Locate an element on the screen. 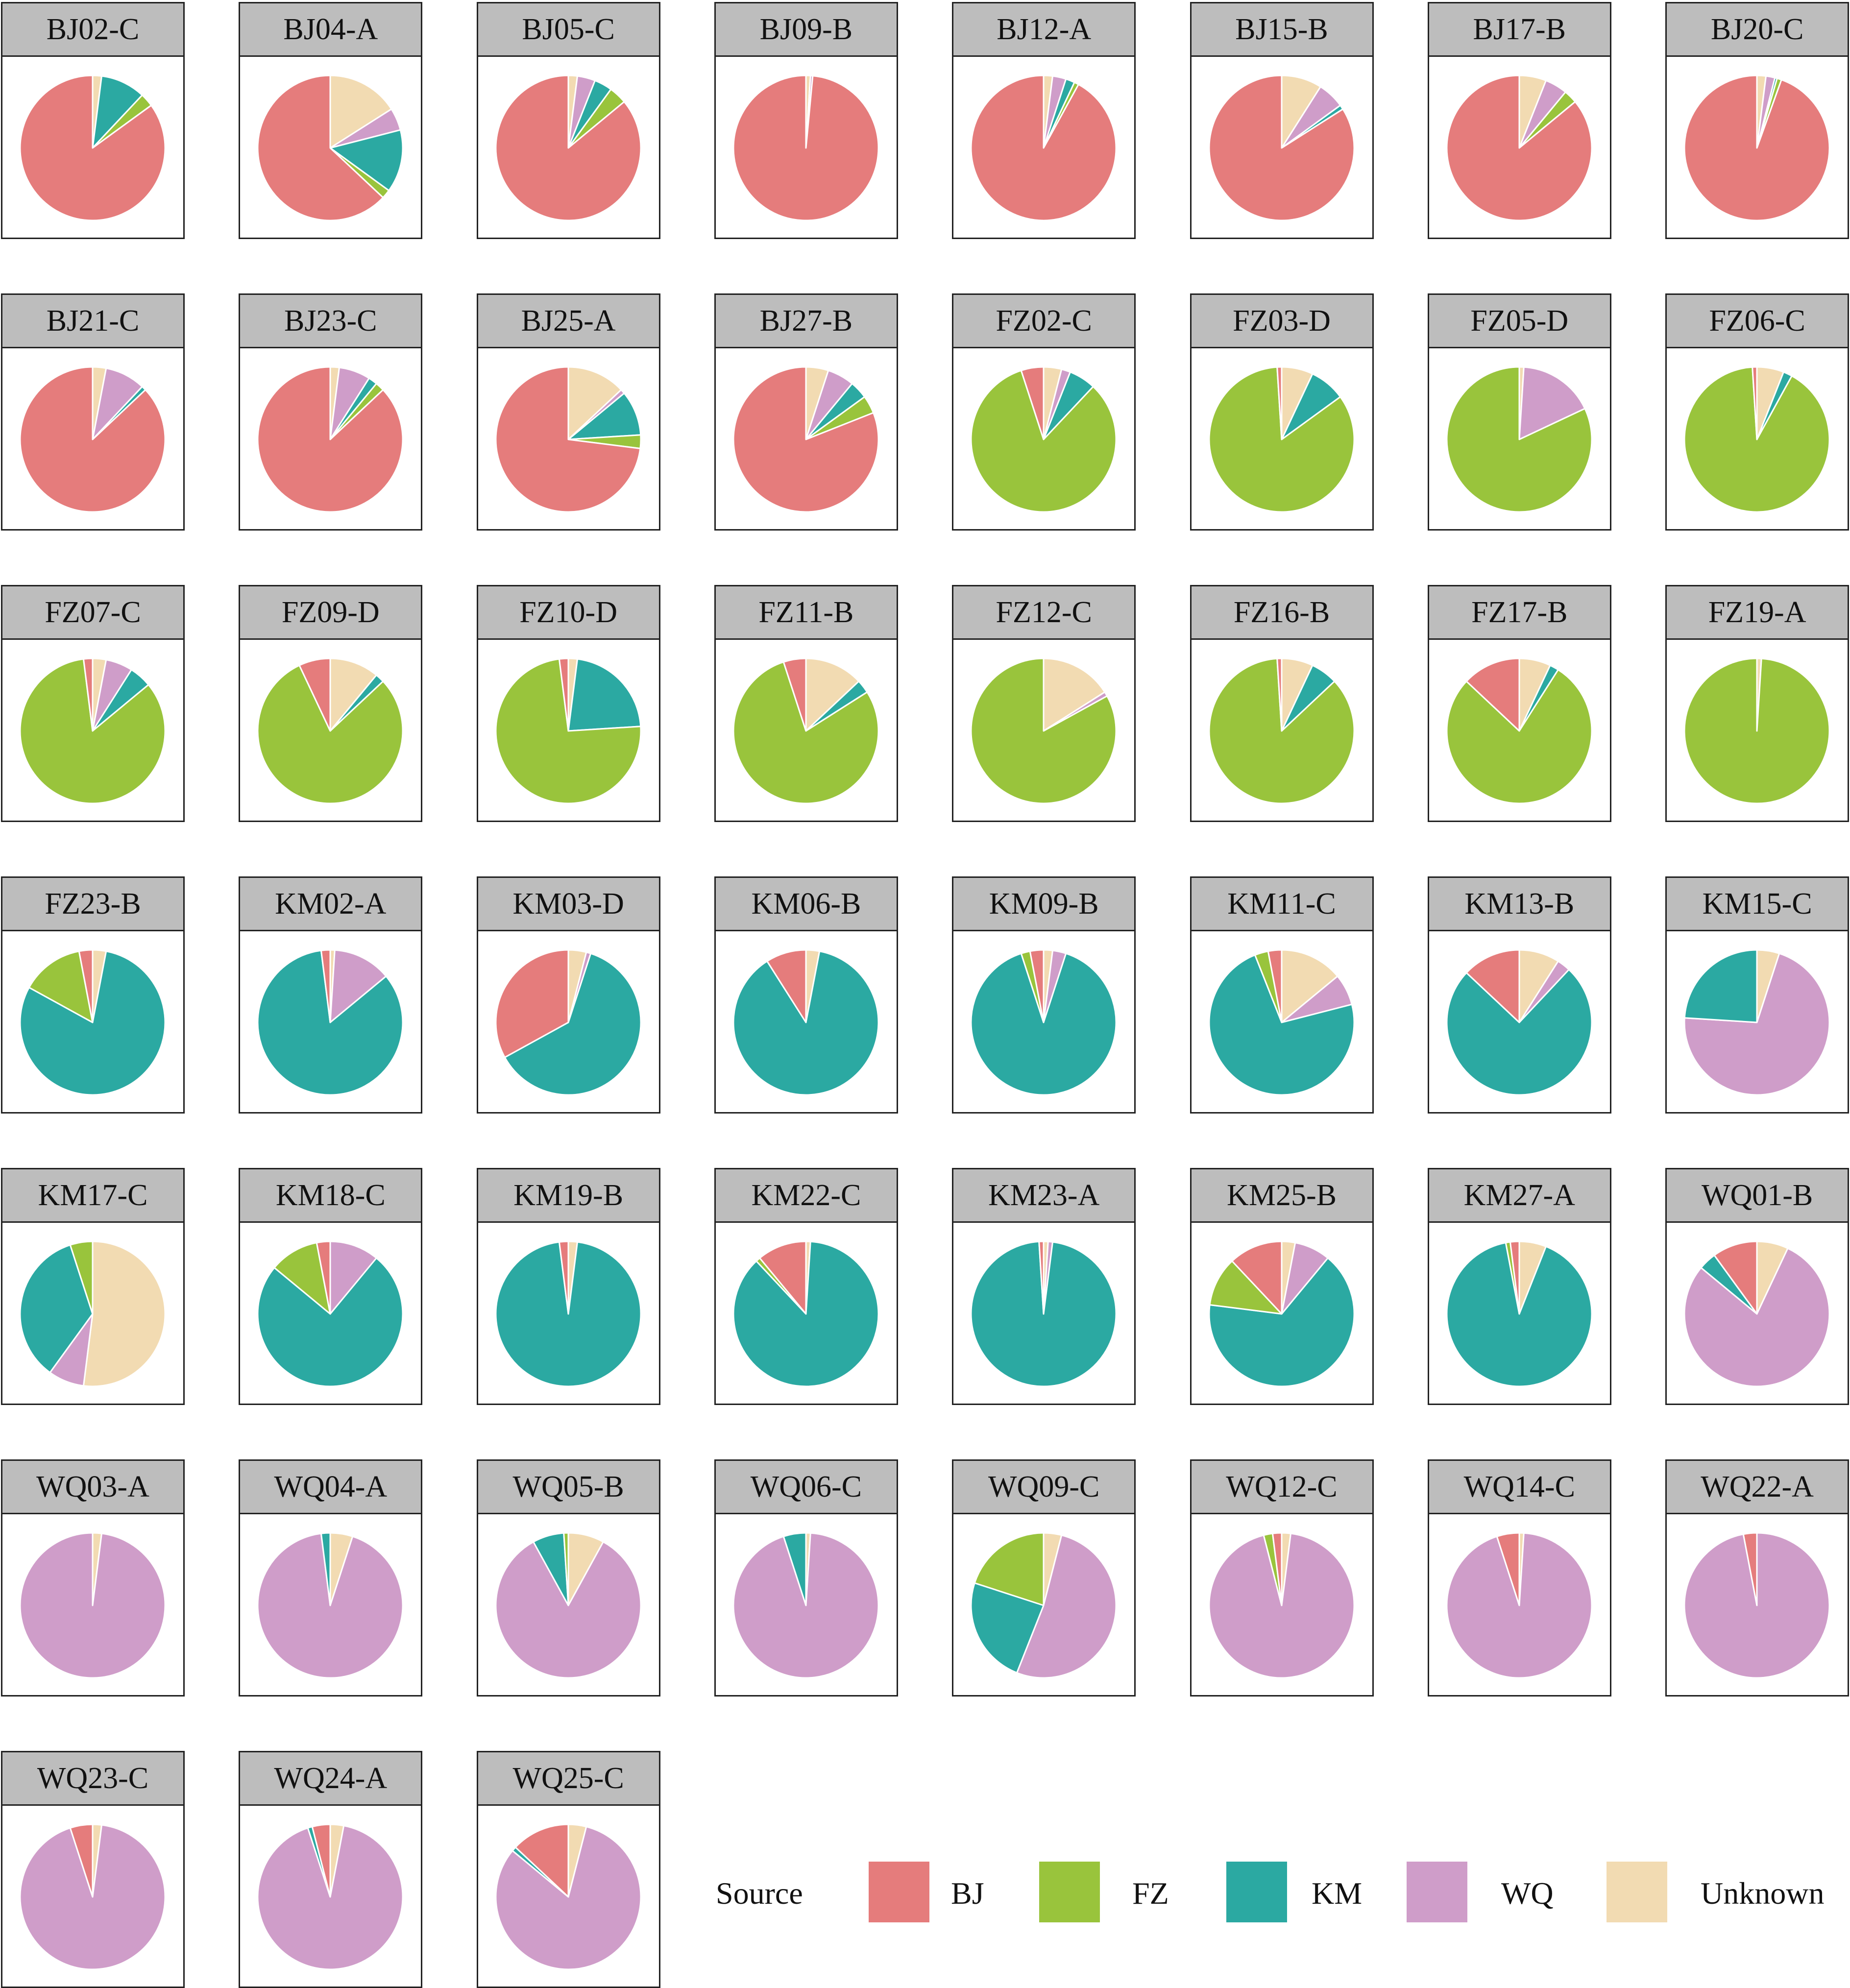 The height and width of the screenshot is (1988, 1850). pie-panel: FZ05-D is located at coordinates (1519, 412).